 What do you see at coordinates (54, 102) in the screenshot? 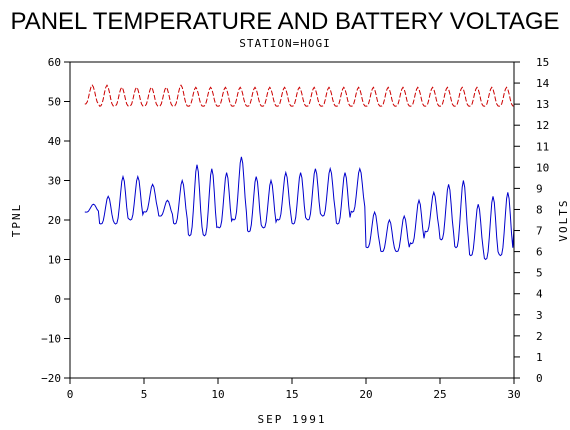
I see `y-left-tick-label: 50` at bounding box center [54, 102].